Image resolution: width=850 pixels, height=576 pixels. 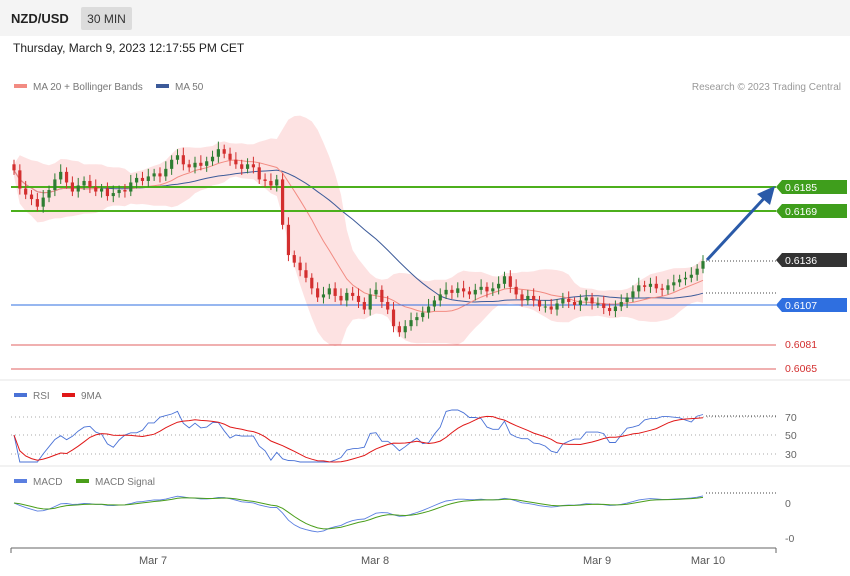 What do you see at coordinates (40, 18) in the screenshot?
I see `symbol-title: NZD/USD` at bounding box center [40, 18].